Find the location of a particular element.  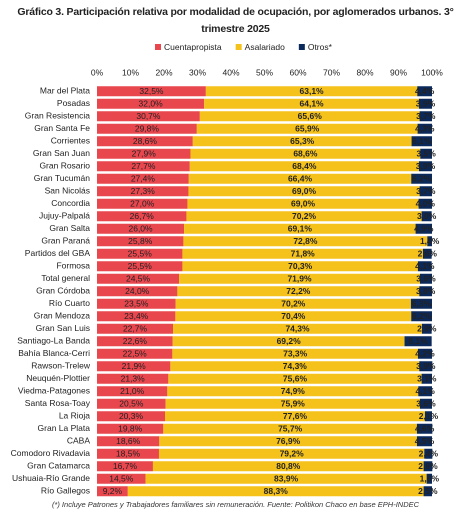

y-tick-label: Comodoro Rivadavia is located at coordinates (51, 453).